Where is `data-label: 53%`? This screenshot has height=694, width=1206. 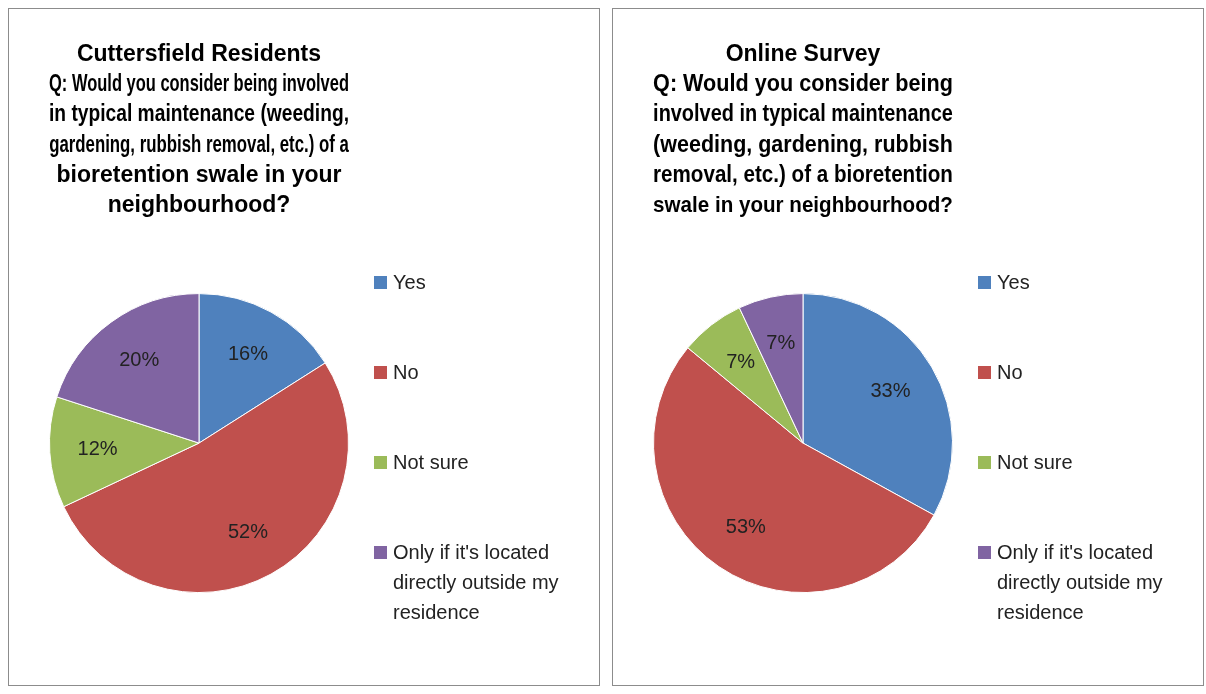
data-label: 53% is located at coordinates (746, 525).